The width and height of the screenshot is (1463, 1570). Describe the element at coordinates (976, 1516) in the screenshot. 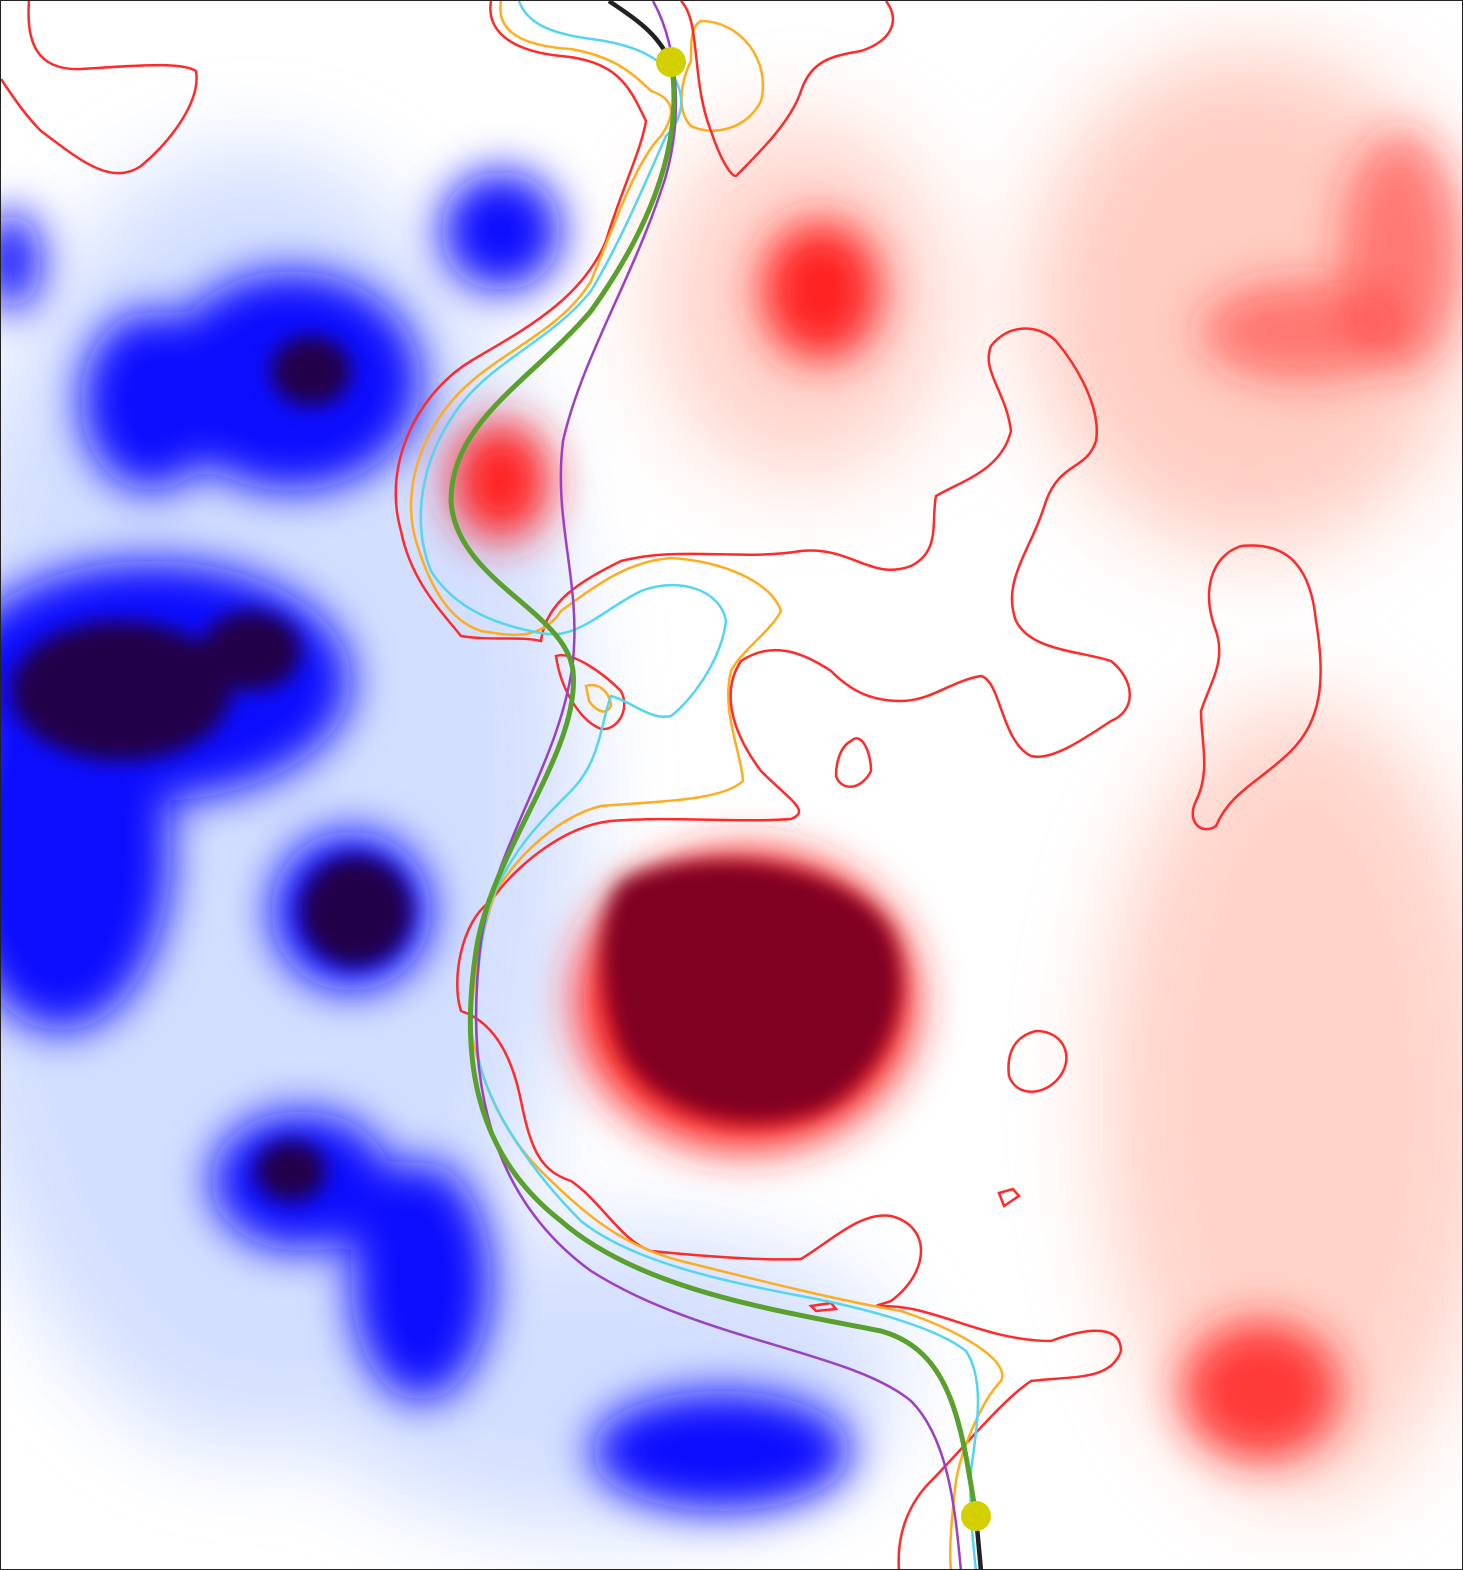

I see `end-point` at that location.